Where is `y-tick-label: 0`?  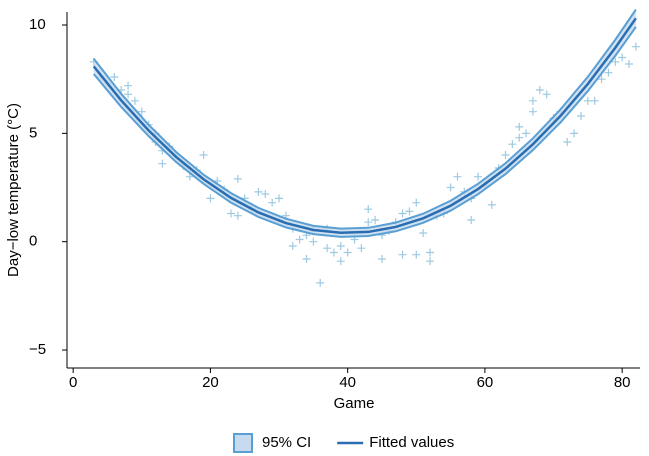
y-tick-label: 0 is located at coordinates (33, 241).